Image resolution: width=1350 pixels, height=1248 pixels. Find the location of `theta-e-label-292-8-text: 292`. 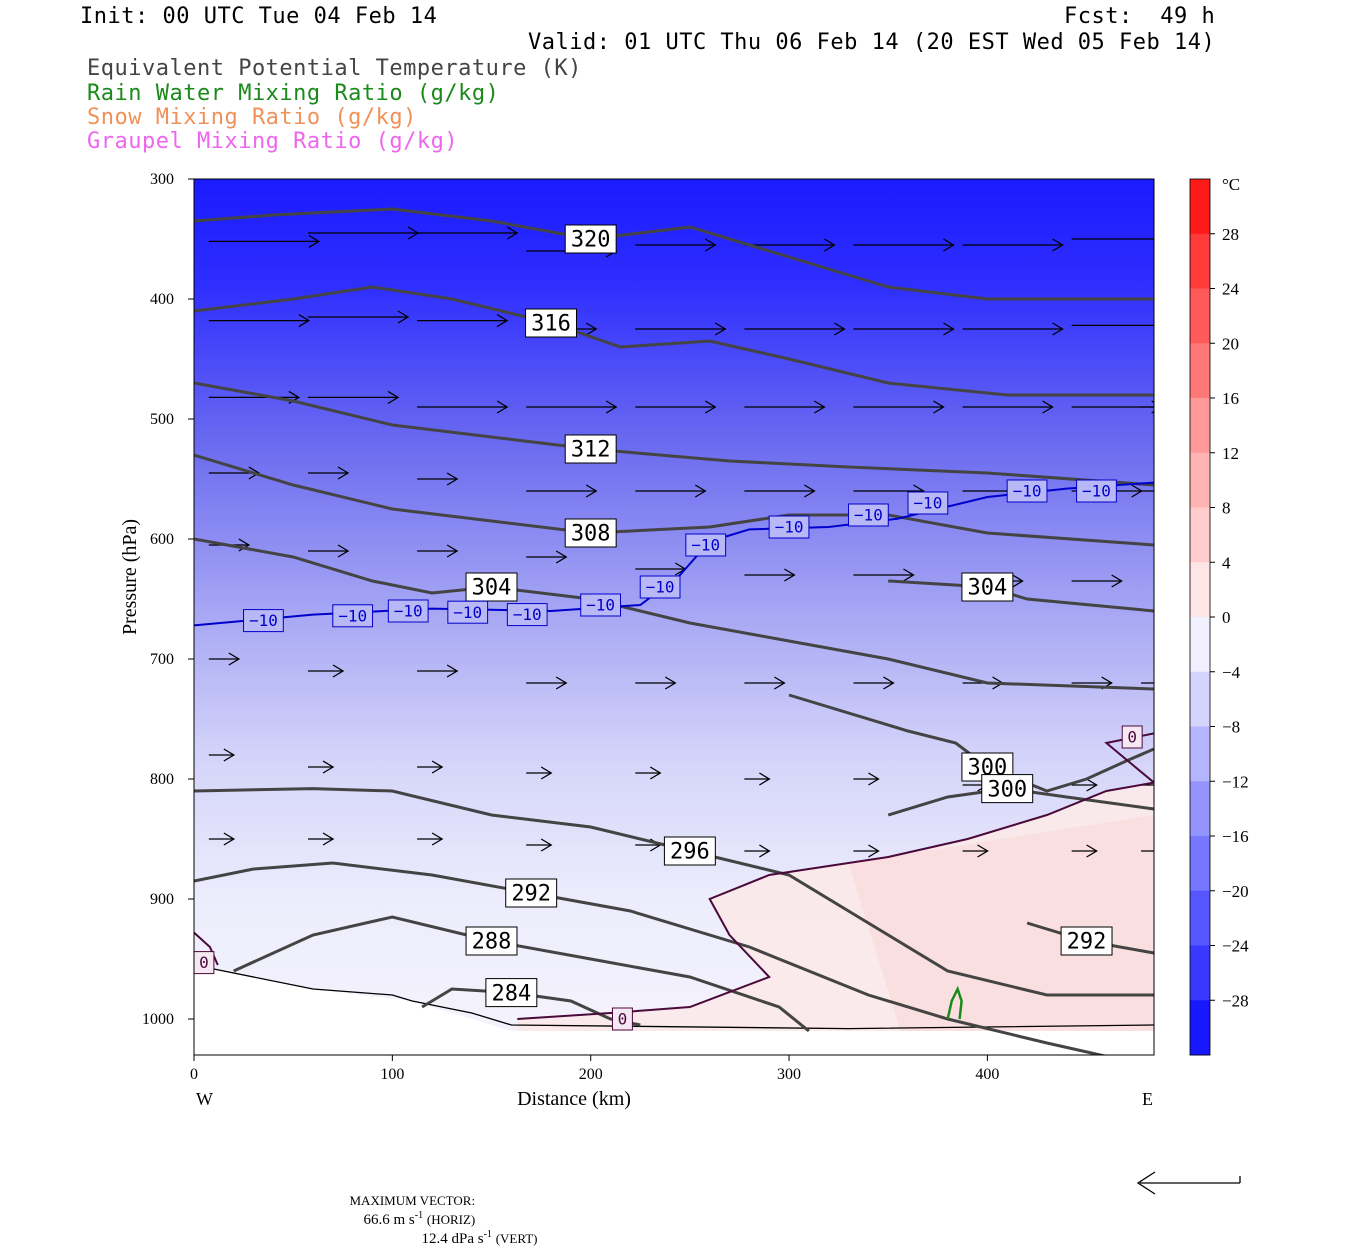

theta-e-label-292-8-text: 292 is located at coordinates (531, 894).